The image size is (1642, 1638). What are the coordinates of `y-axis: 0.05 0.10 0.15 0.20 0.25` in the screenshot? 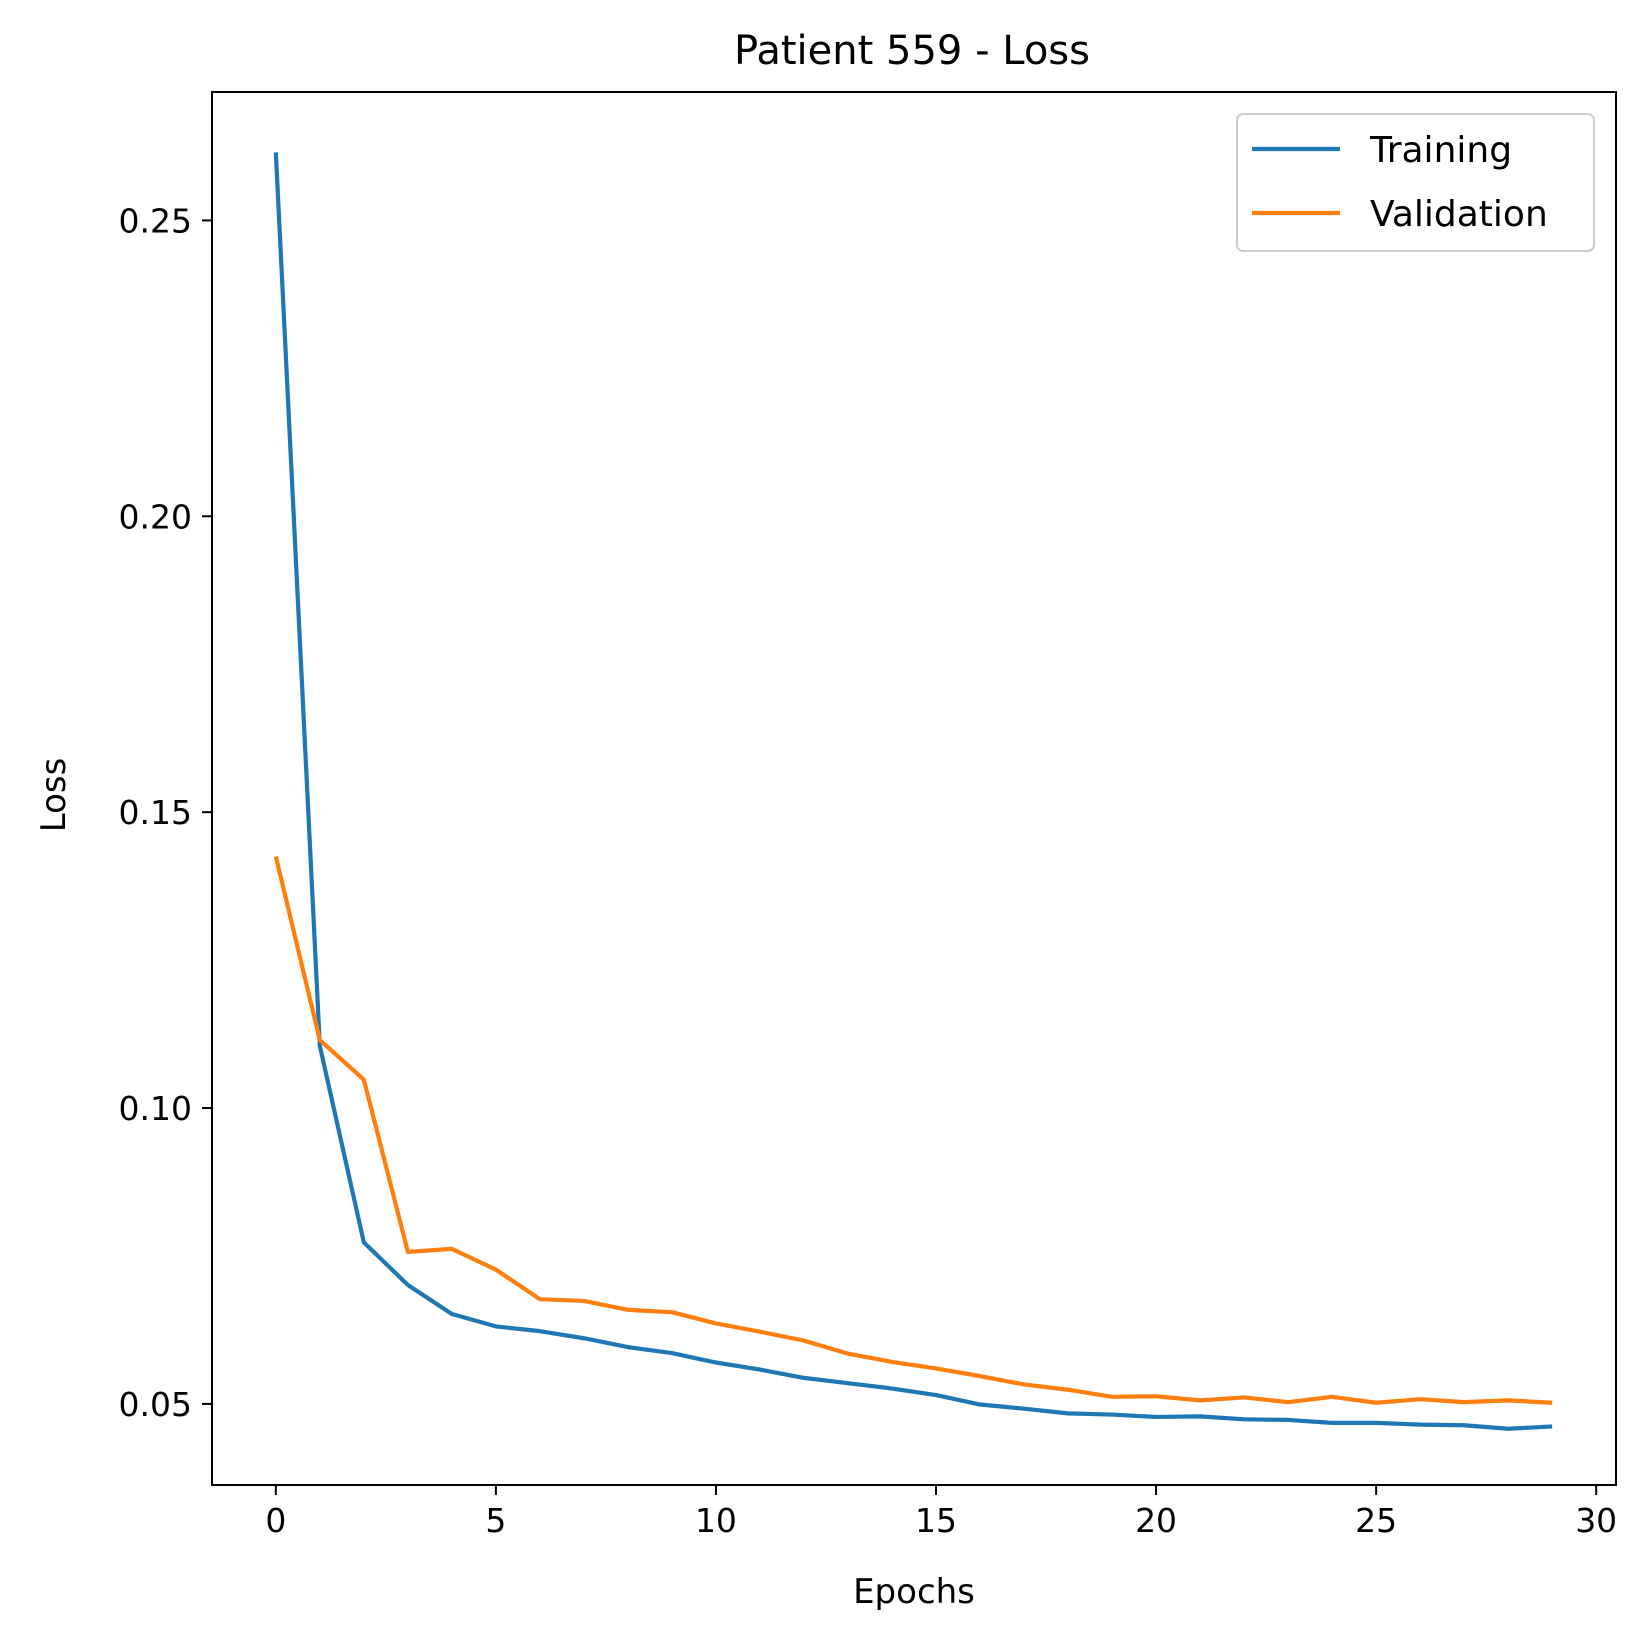 It's located at (165, 812).